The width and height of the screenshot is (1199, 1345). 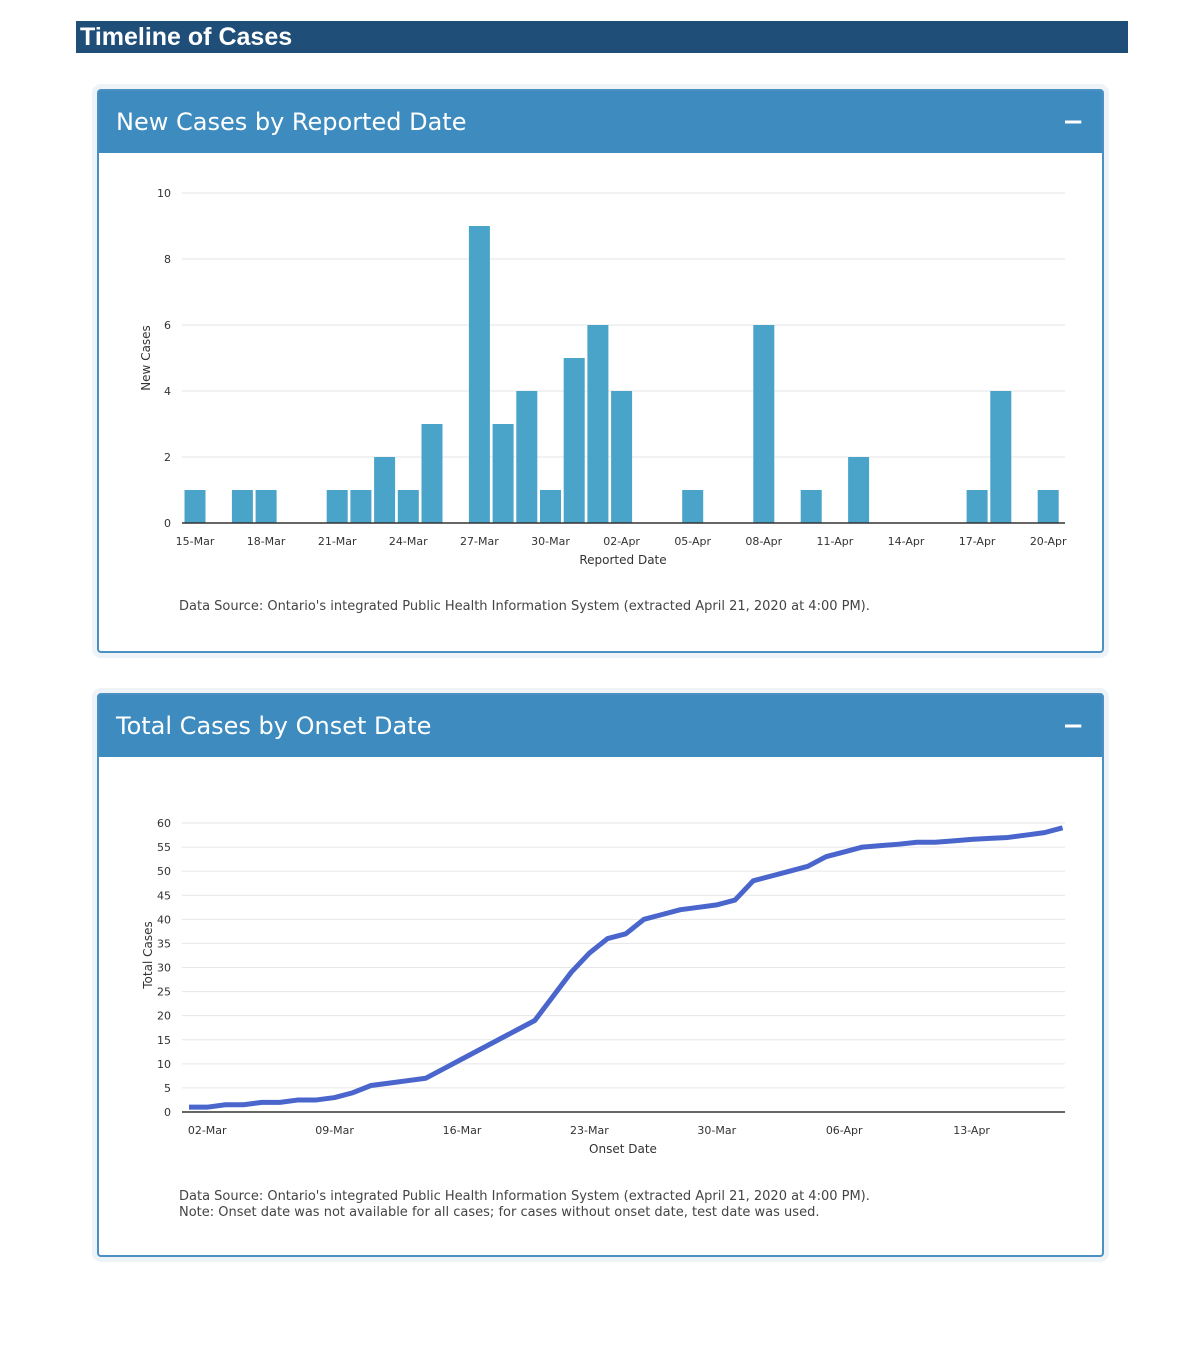 I want to click on y-tick-label: 25, so click(x=164, y=992).